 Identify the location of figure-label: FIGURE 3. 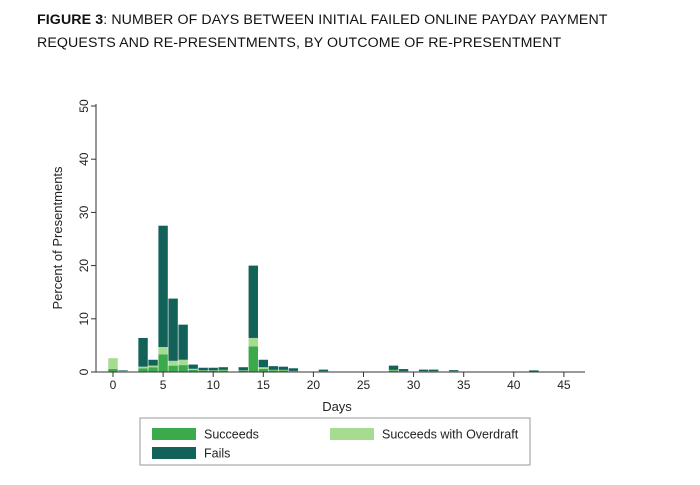
(70, 20).